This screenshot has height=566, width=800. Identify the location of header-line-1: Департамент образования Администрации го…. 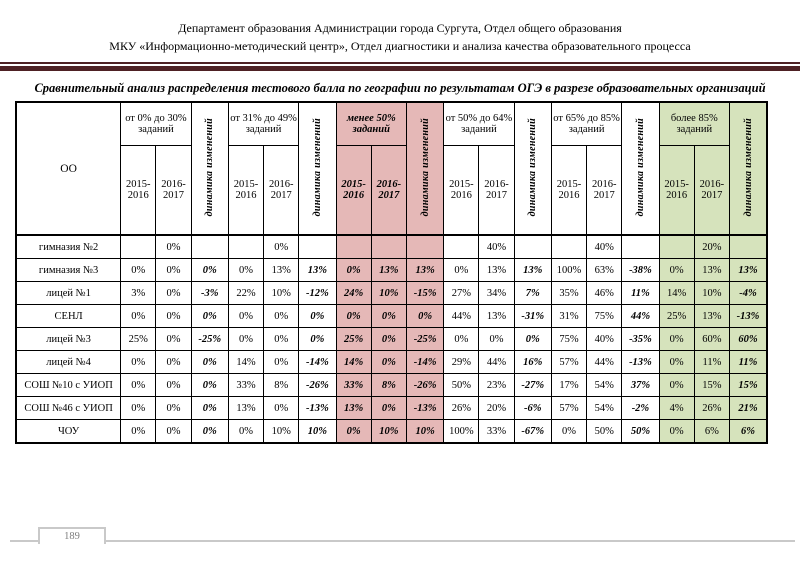
(400, 28).